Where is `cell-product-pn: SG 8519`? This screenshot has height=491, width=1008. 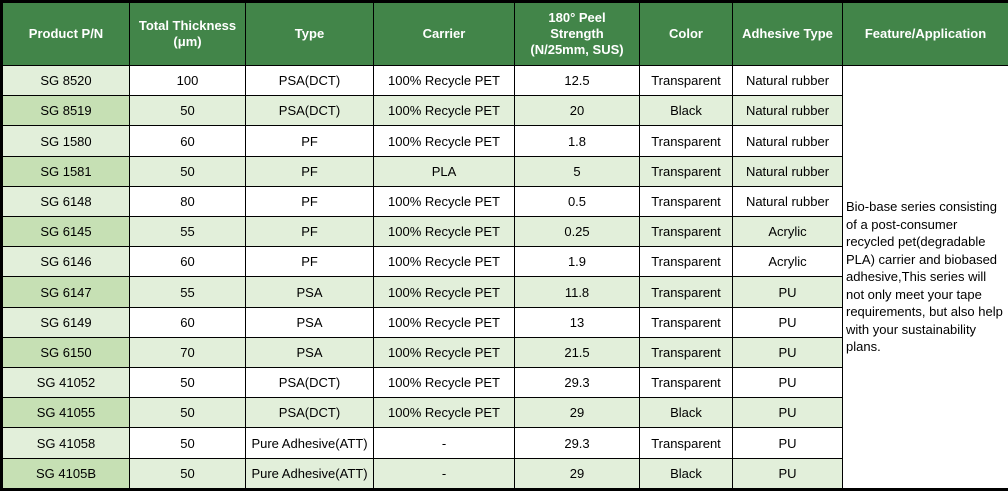
cell-product-pn: SG 8519 is located at coordinates (65, 111).